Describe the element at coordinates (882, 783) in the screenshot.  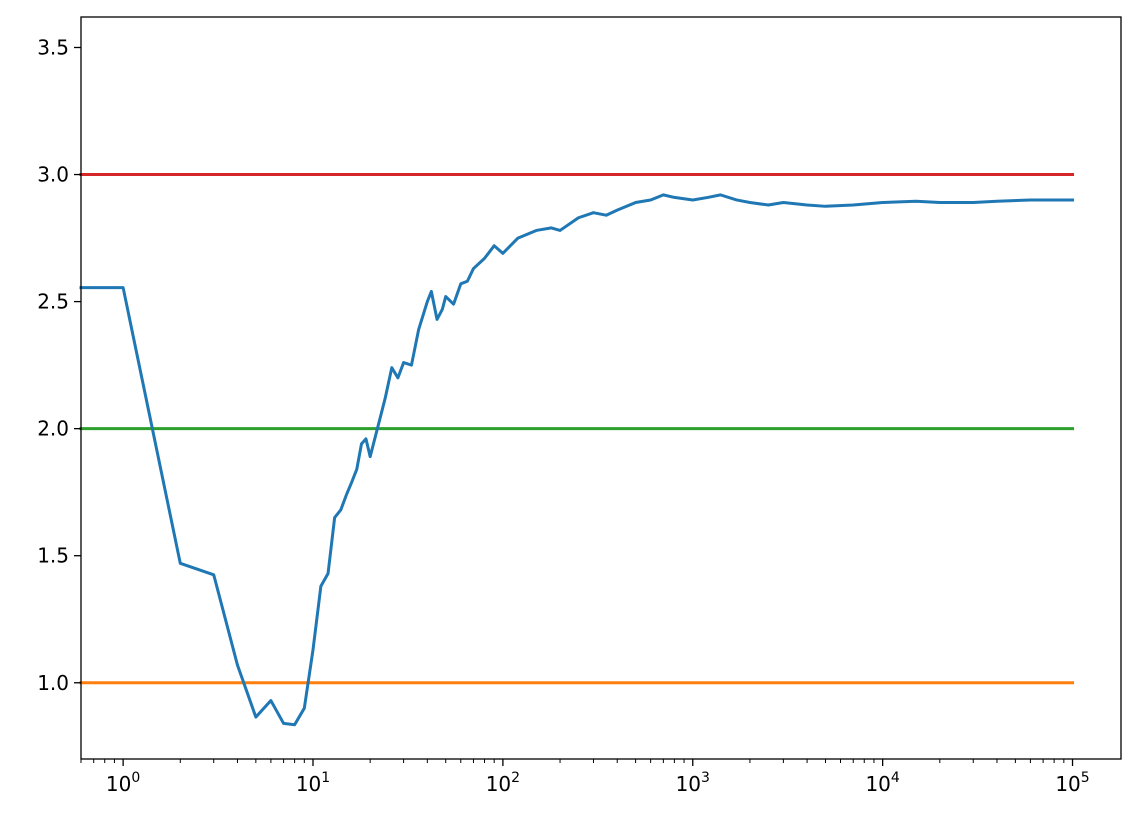
I see `x-tick-label: 10⁴` at that location.